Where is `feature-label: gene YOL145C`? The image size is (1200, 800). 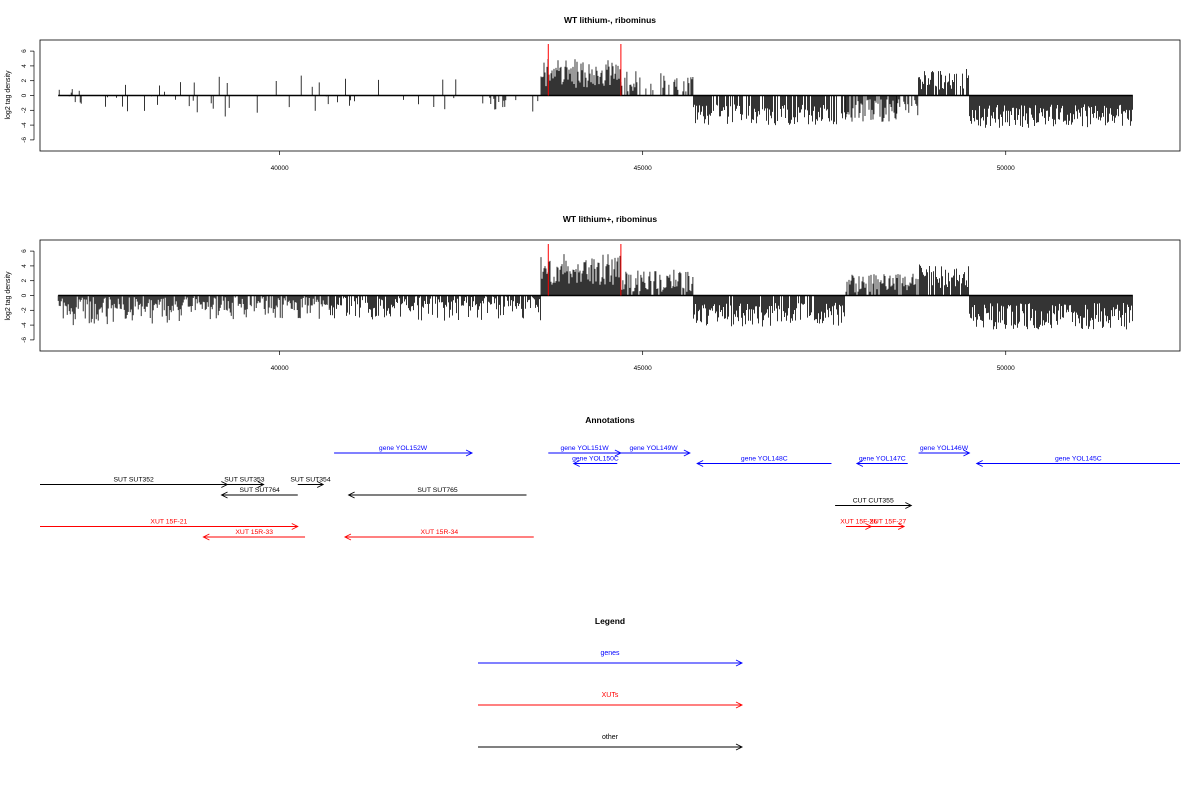 feature-label: gene YOL145C is located at coordinates (1078, 459).